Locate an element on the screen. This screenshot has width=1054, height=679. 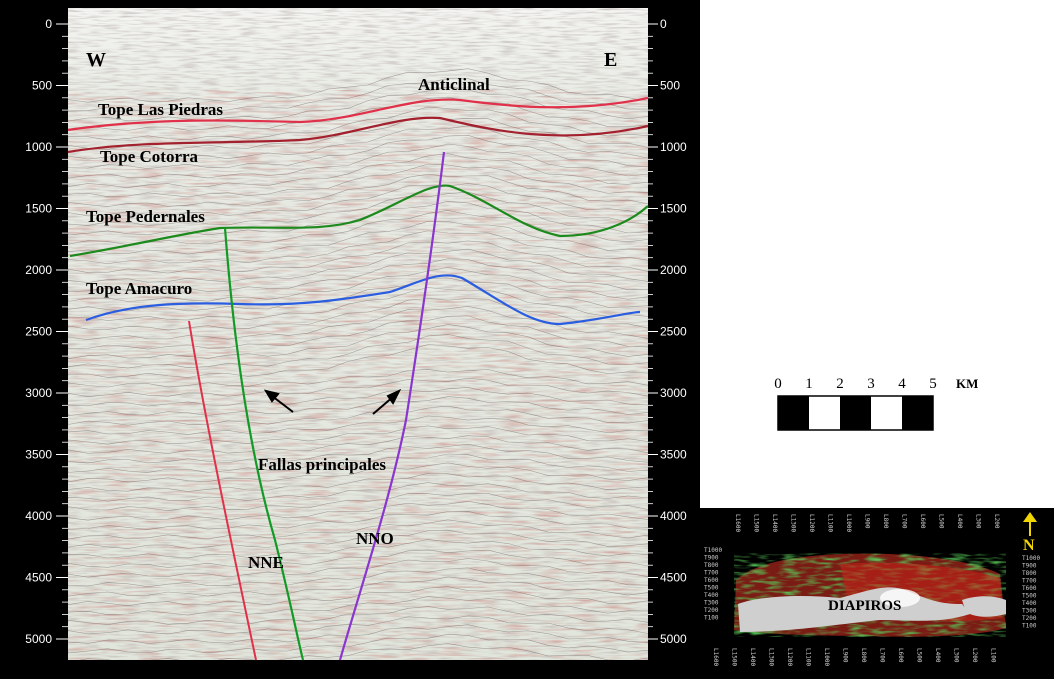
east-label: E is located at coordinates (610, 60).